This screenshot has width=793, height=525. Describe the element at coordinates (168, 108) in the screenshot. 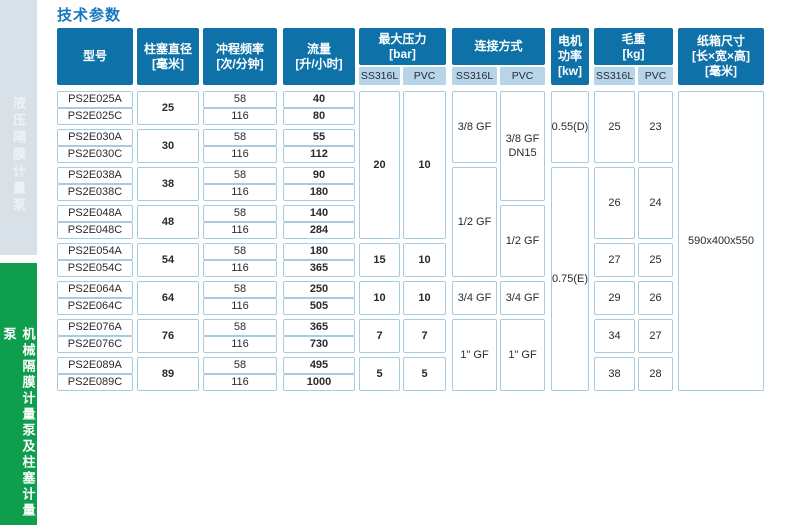

I see `diameter-cell: 25` at that location.